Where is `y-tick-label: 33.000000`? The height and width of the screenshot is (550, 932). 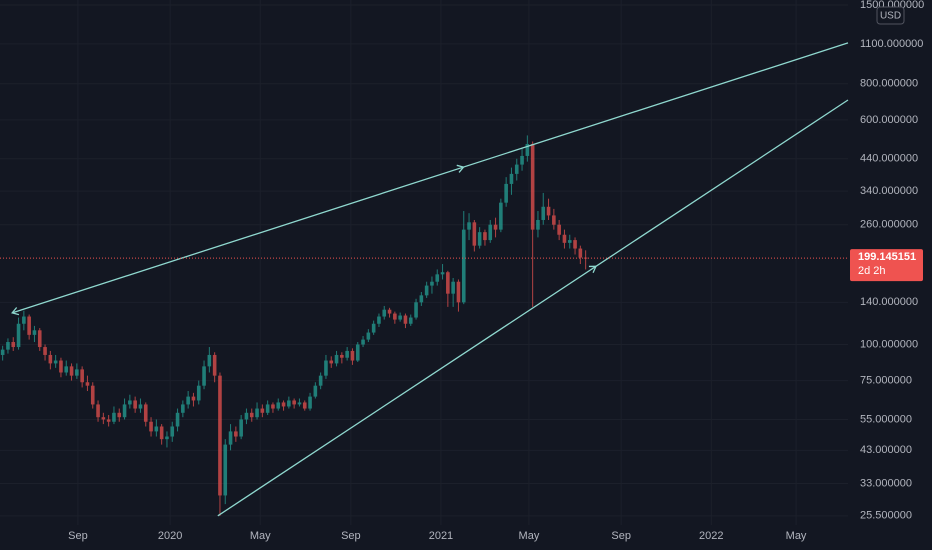 y-tick-label: 33.000000 is located at coordinates (886, 483).